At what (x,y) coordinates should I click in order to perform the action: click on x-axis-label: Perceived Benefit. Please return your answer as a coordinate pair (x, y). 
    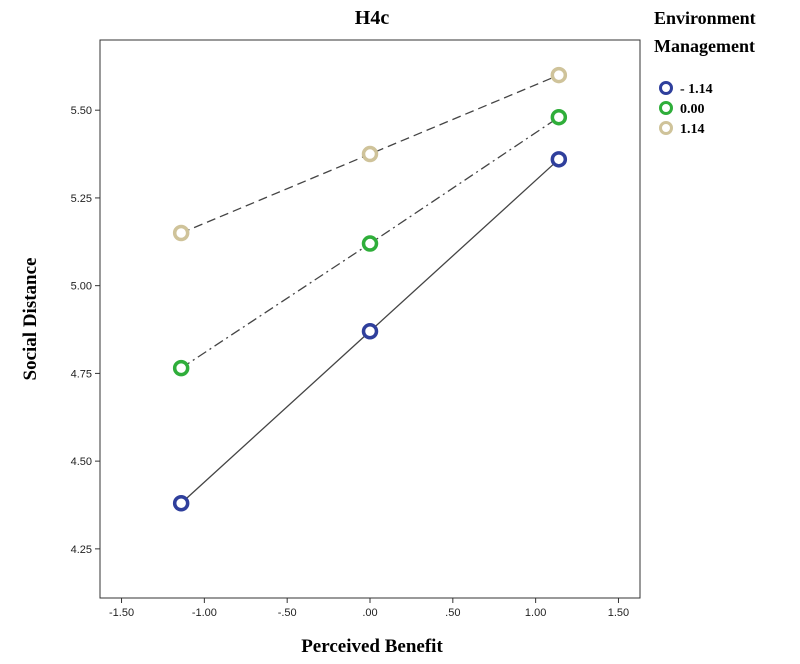
    Looking at the image, I should click on (372, 646).